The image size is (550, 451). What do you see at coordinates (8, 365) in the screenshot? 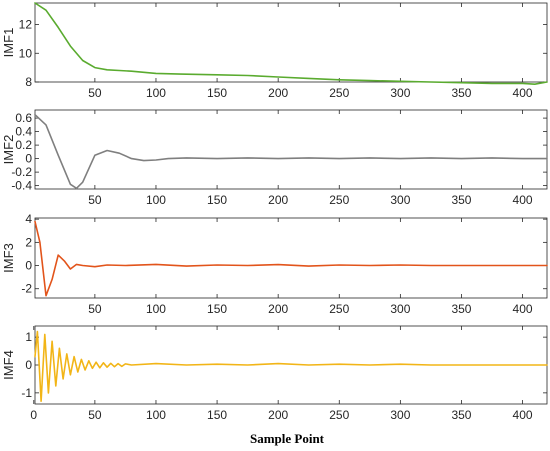
I see `y-axis-label: IMF4` at bounding box center [8, 365].